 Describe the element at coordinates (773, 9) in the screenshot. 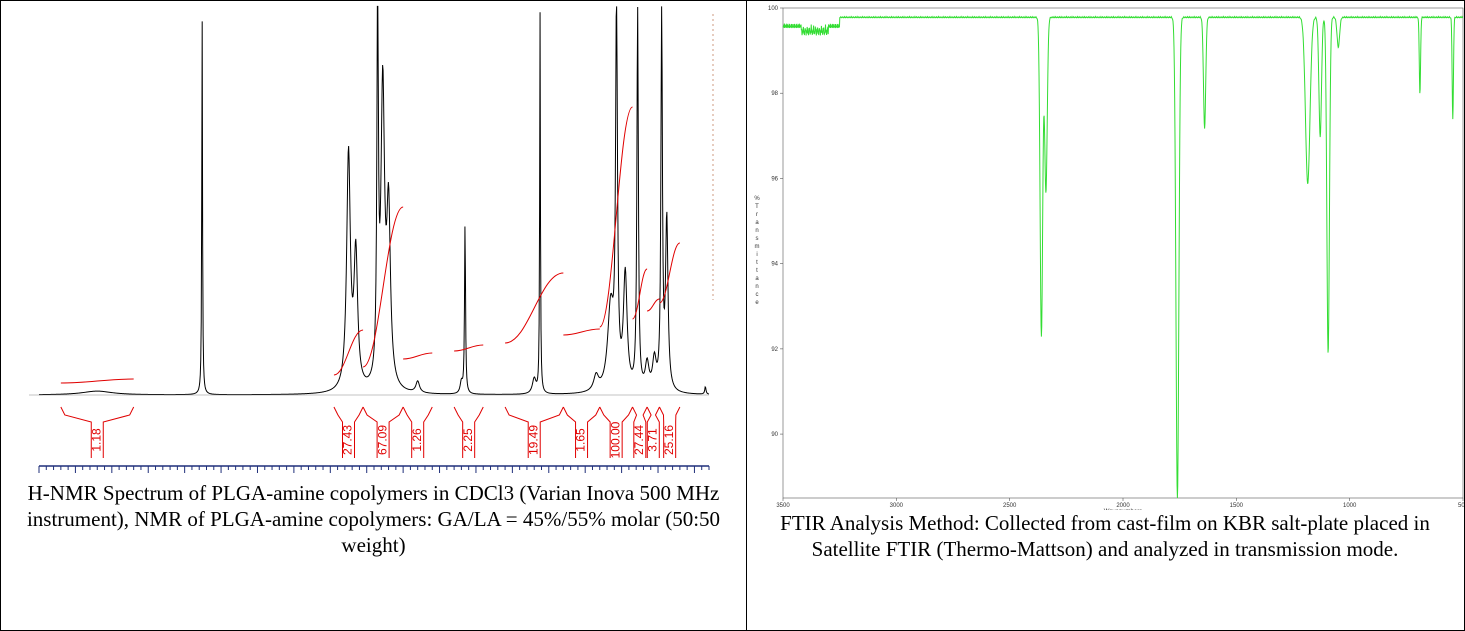

I see `ftir-y-tick-label: 100` at that location.